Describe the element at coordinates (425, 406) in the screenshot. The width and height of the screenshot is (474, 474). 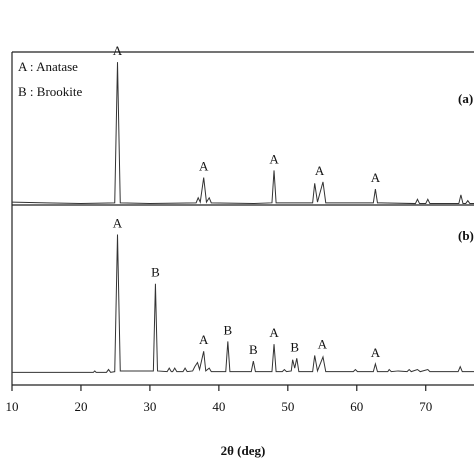
I see `x-tick-label: 70` at that location.